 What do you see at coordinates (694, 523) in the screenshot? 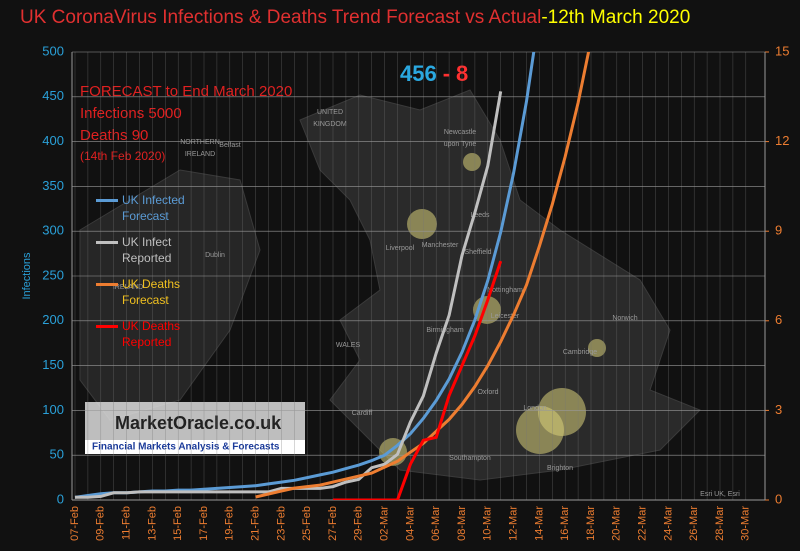
I see `x-tick-label: 26-Mar` at bounding box center [694, 523].